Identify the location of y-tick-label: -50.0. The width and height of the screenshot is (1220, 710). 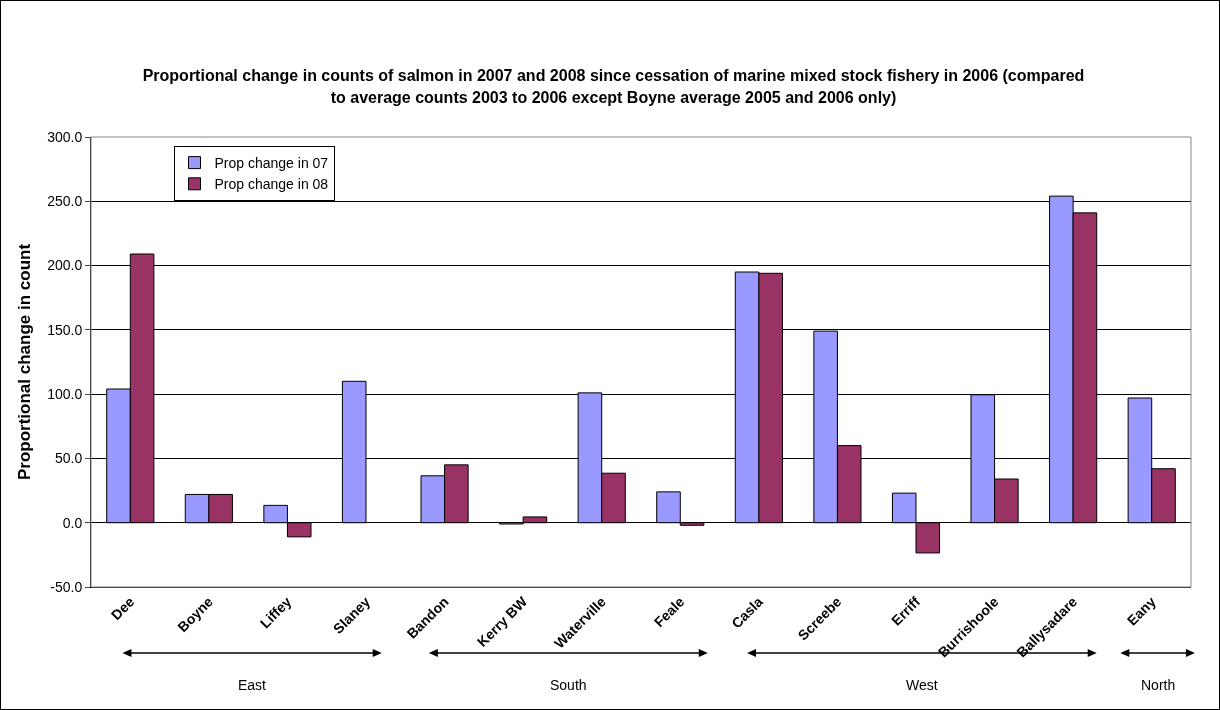
(66, 586).